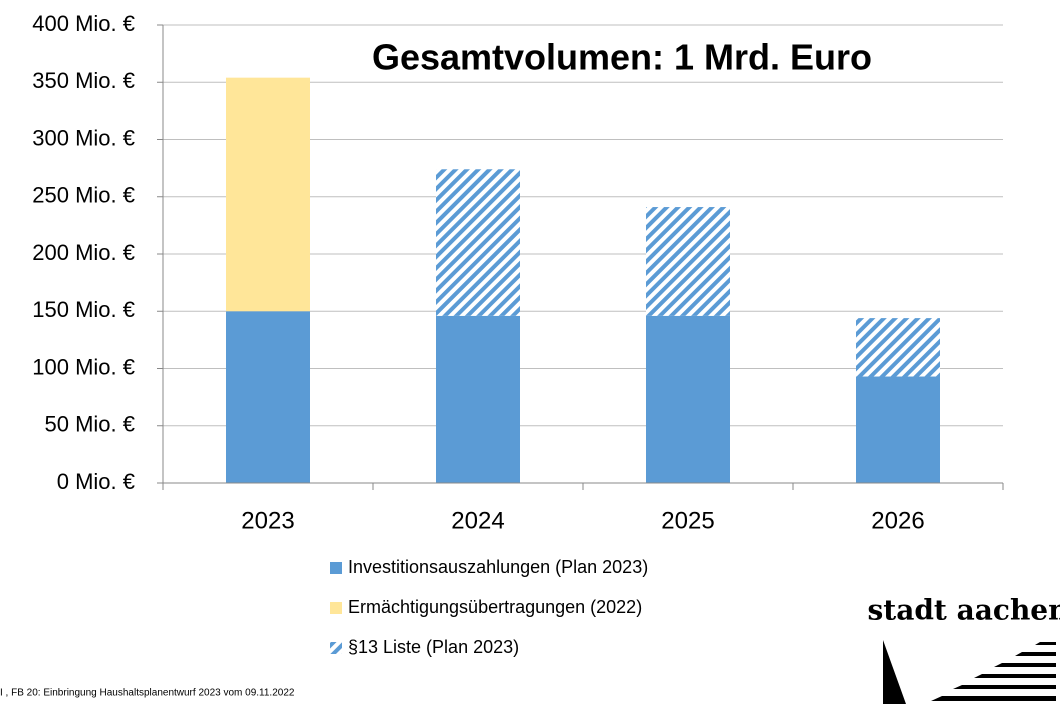 The image size is (1060, 712). I want to click on legend-label: §13 Liste (Plan 2023), so click(433, 647).